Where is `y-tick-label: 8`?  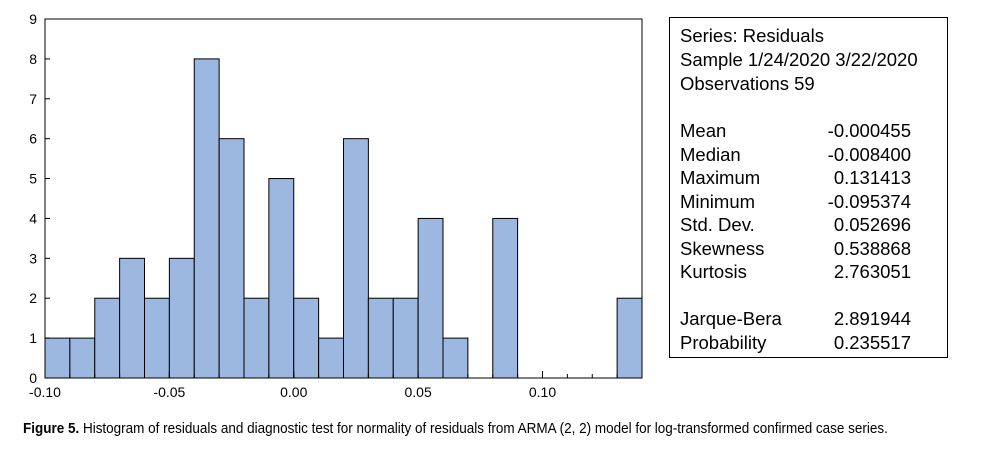 y-tick-label: 8 is located at coordinates (33, 59).